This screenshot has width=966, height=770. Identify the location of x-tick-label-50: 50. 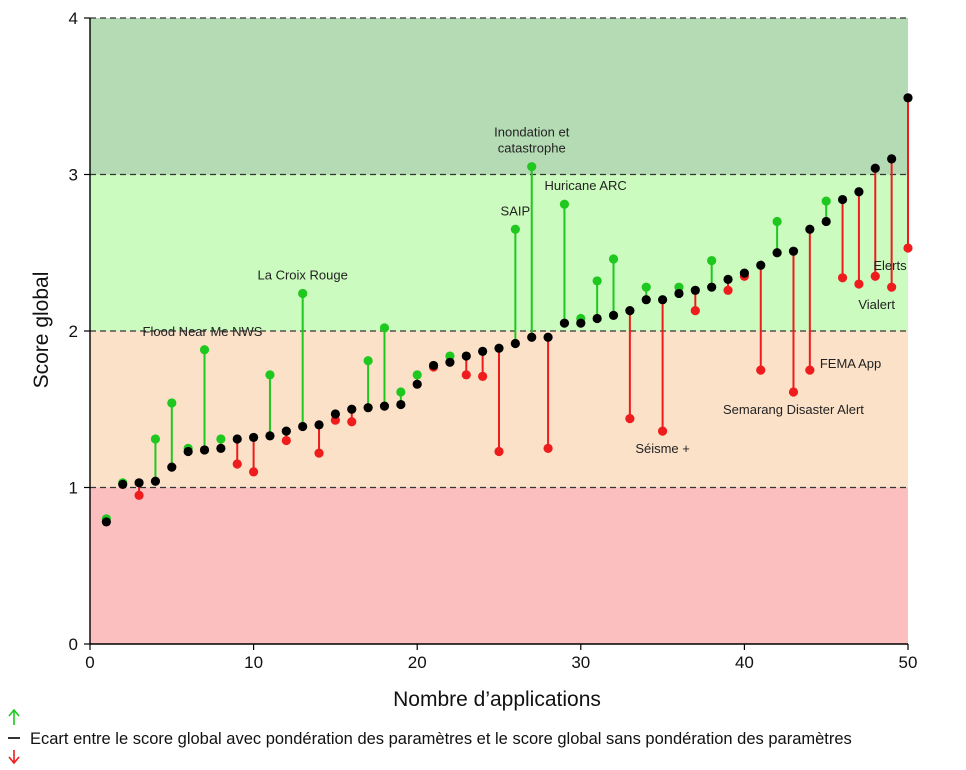
(908, 662).